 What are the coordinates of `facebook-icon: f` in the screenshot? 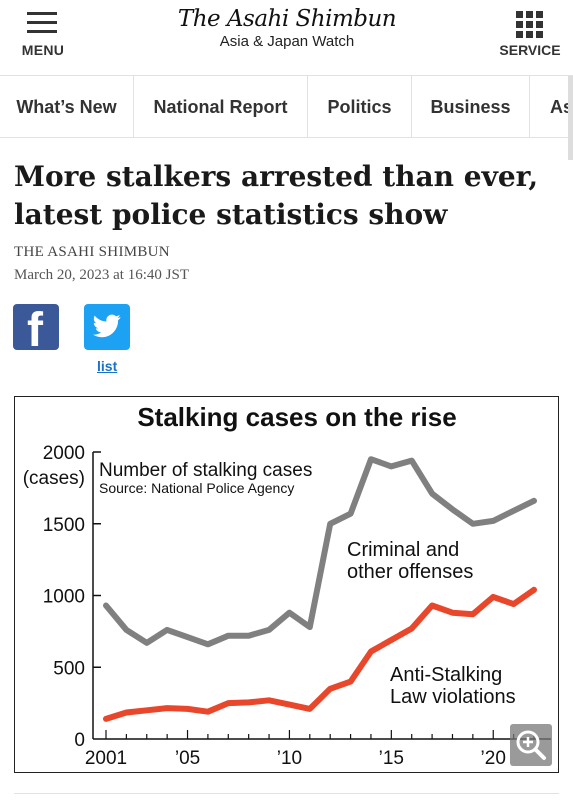 It's located at (35, 327).